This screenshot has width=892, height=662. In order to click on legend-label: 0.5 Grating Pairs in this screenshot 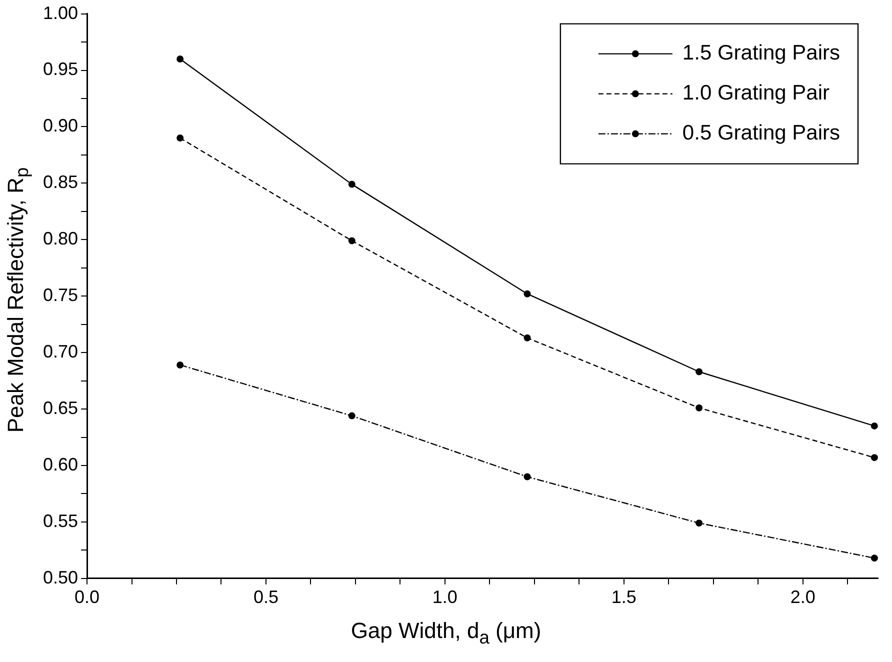, I will do `click(761, 133)`.